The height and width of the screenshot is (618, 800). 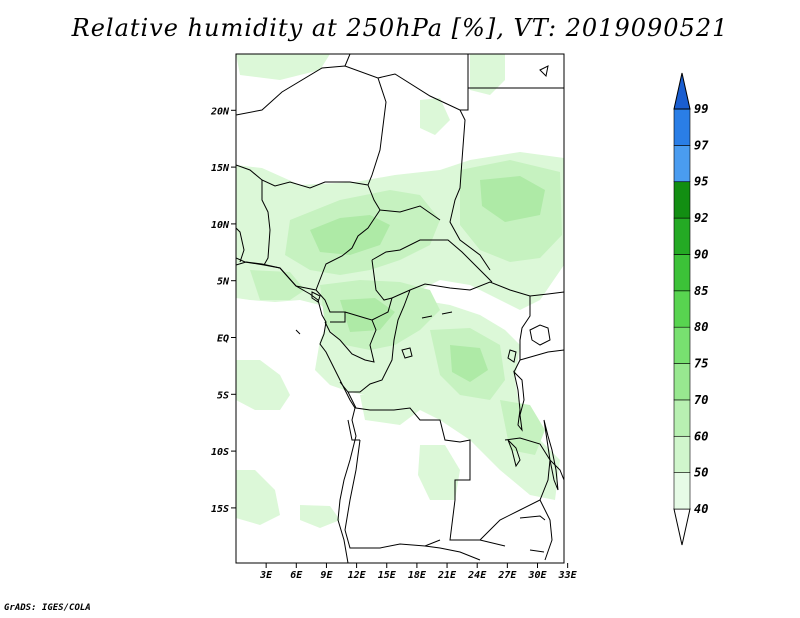 I want to click on lat-tick-label: 15S, so click(x=220, y=509).